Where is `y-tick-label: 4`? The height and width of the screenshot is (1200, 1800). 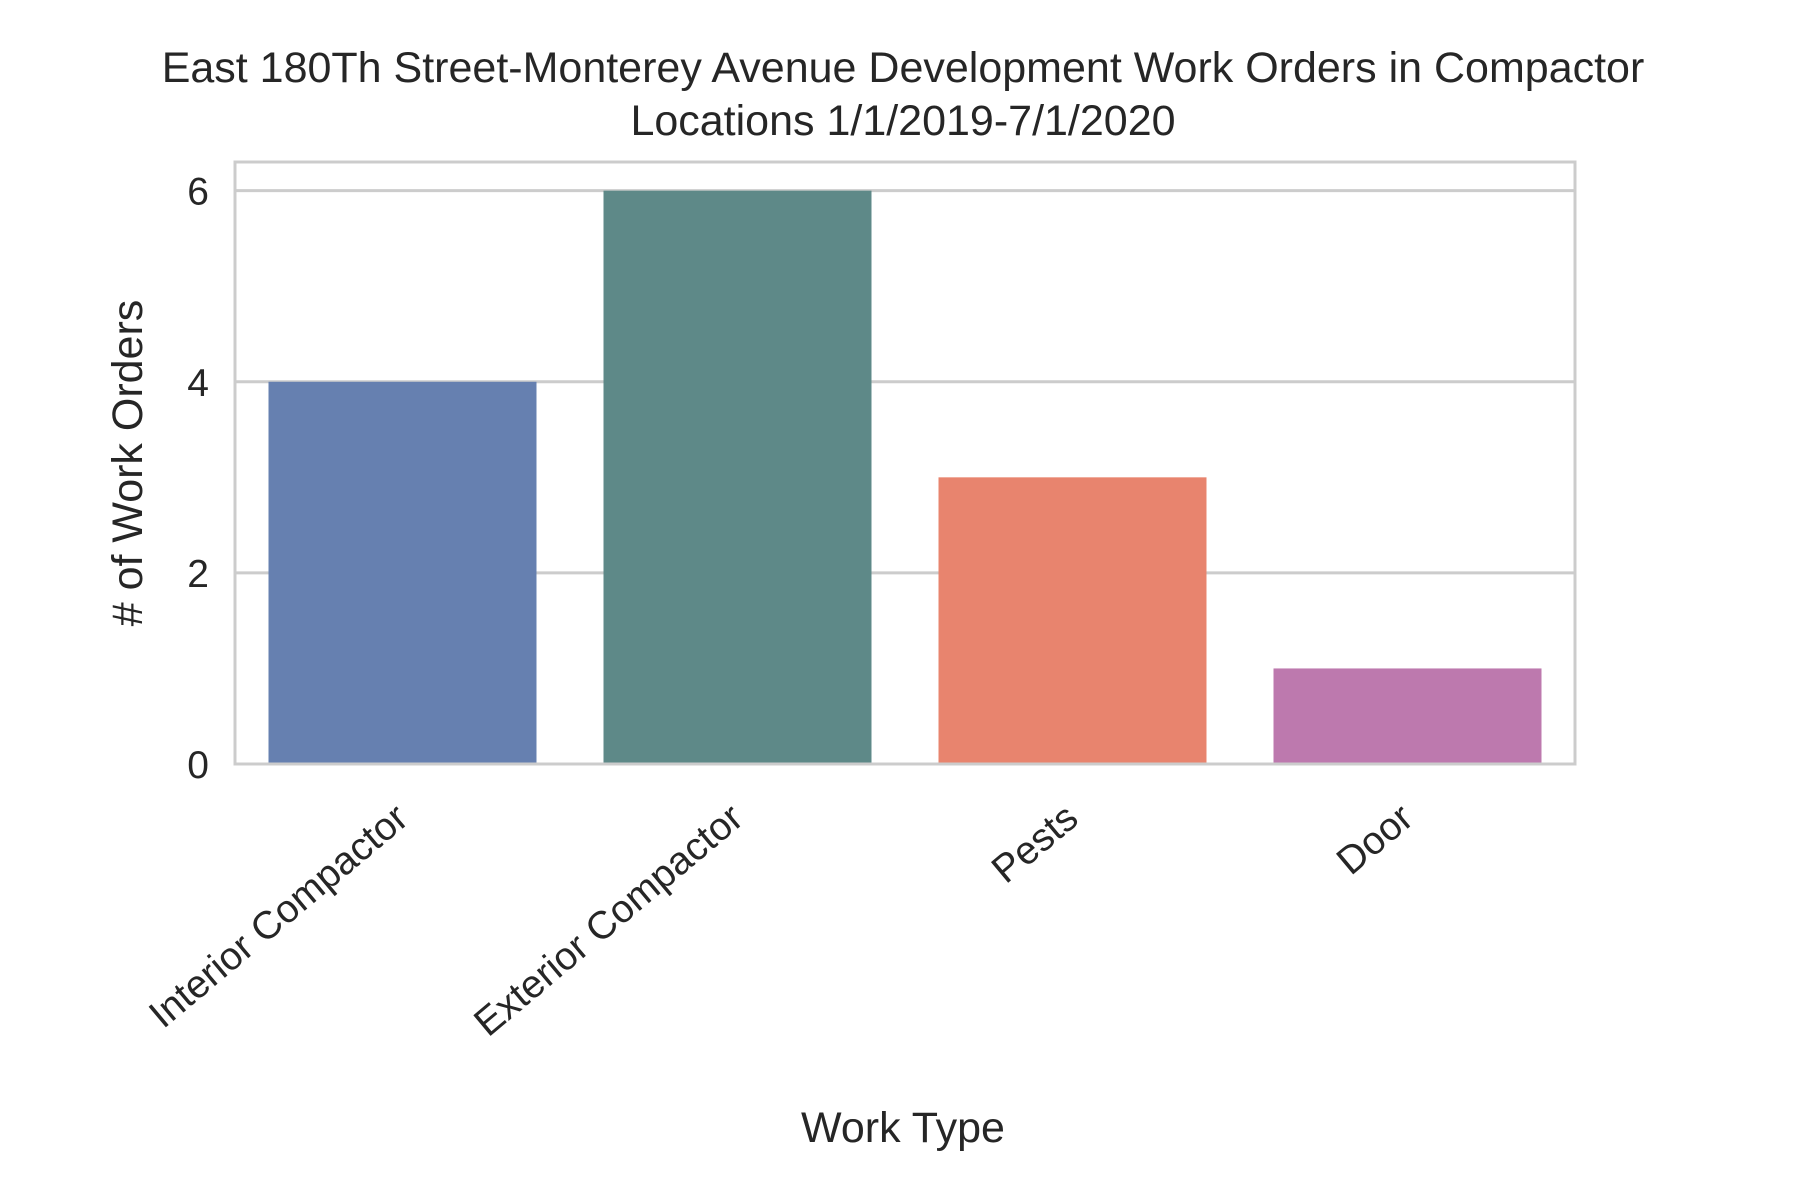
y-tick-label: 4 is located at coordinates (198, 383).